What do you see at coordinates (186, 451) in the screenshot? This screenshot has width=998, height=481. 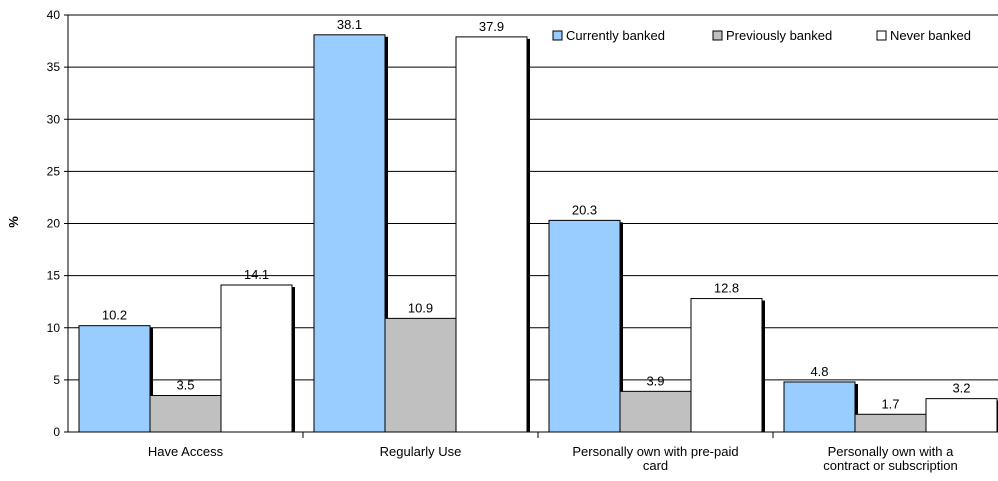 I see `x-tick-label: Have Access` at bounding box center [186, 451].